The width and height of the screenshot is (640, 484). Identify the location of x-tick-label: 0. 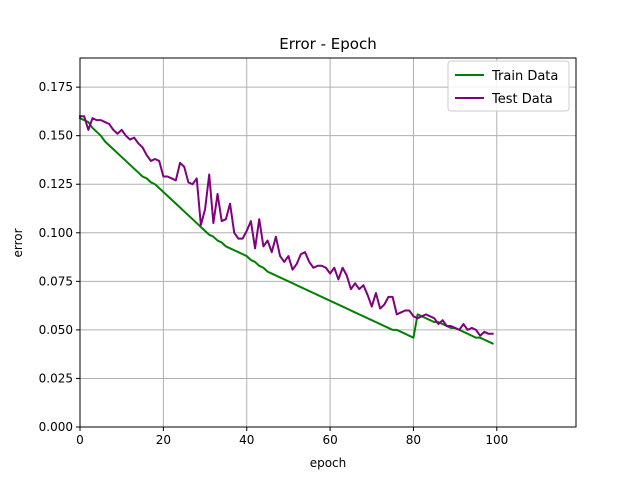
(80, 440).